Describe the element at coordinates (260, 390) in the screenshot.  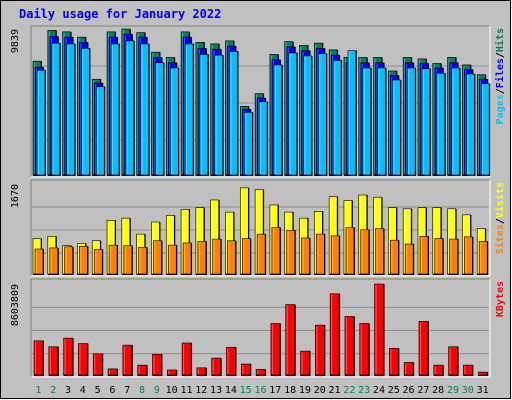
I see `day-label: 16` at that location.